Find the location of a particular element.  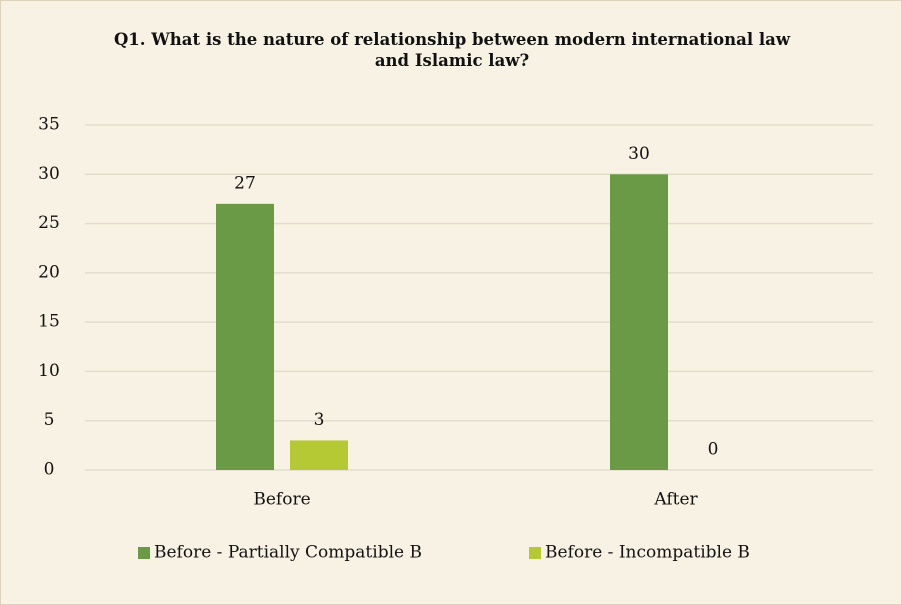

y-tick-label: 10 is located at coordinates (49, 371).